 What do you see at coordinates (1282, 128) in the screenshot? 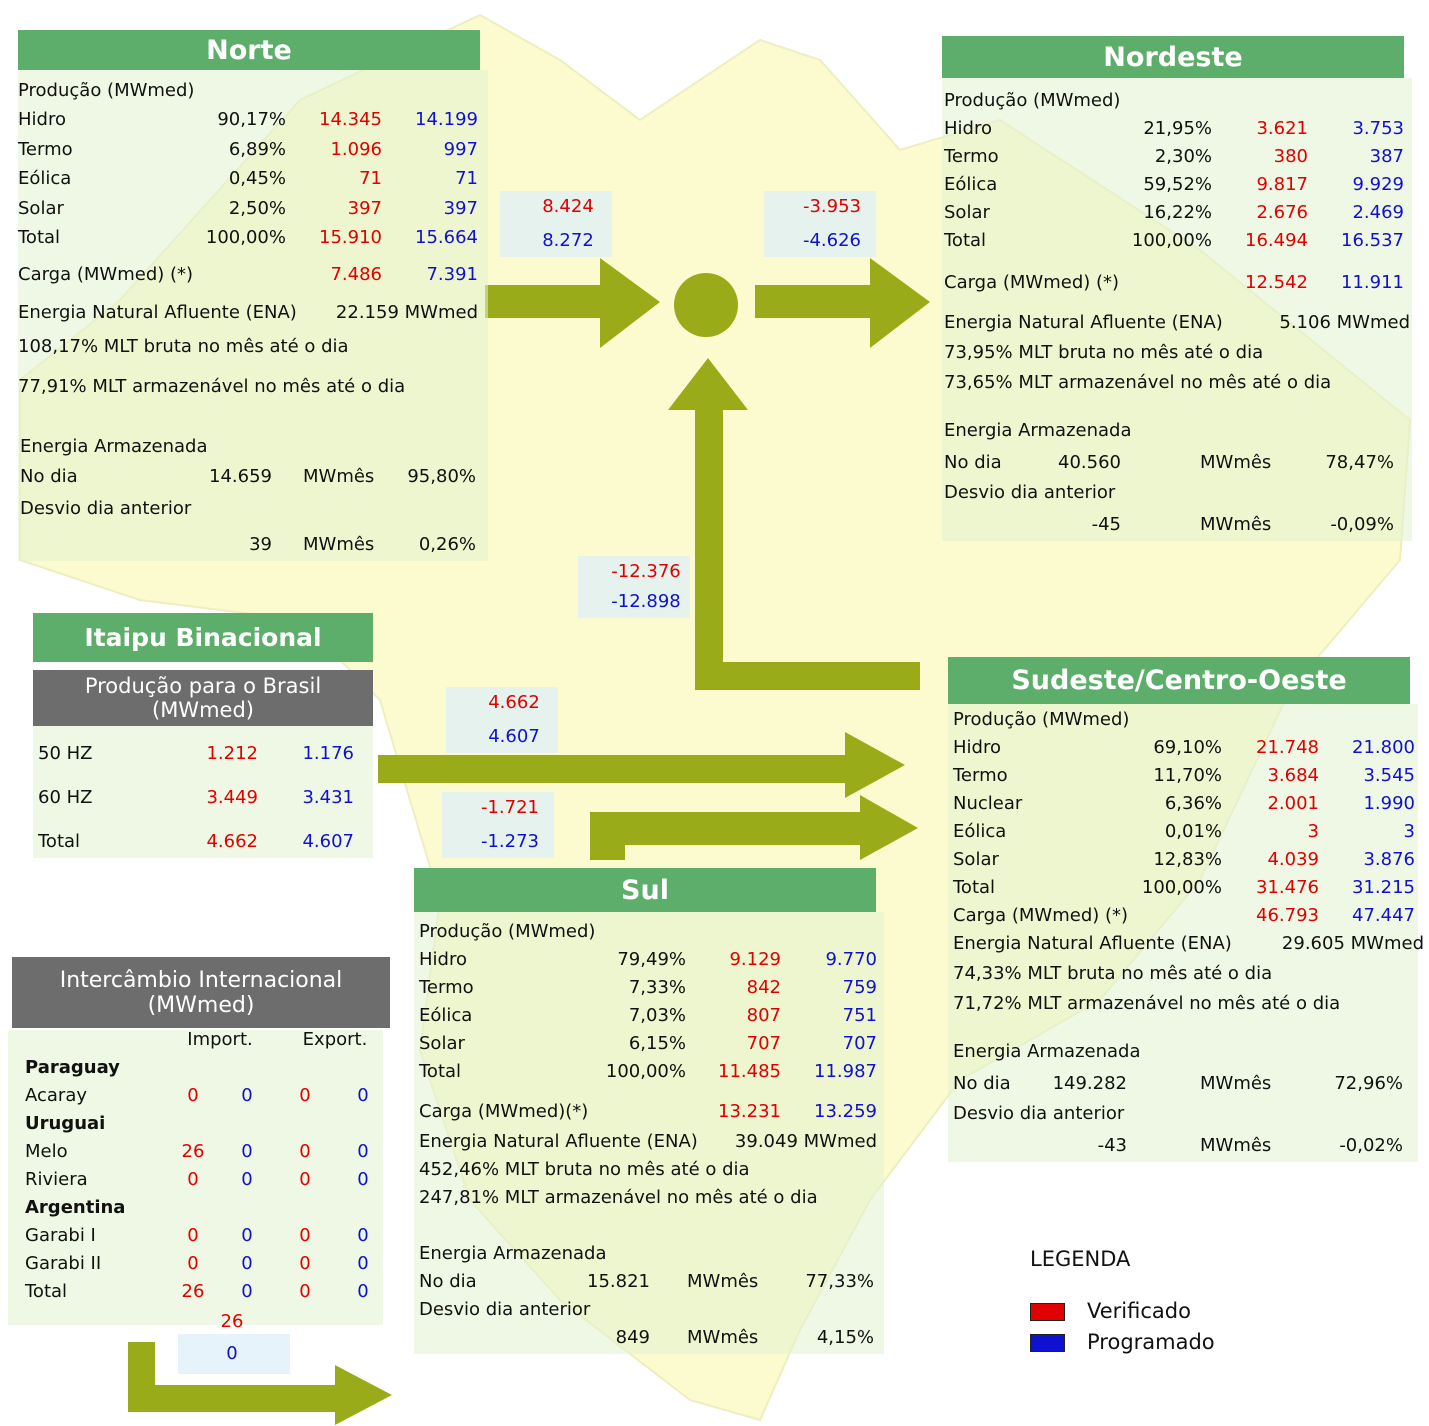
I see `verified-value: 3.621` at bounding box center [1282, 128].